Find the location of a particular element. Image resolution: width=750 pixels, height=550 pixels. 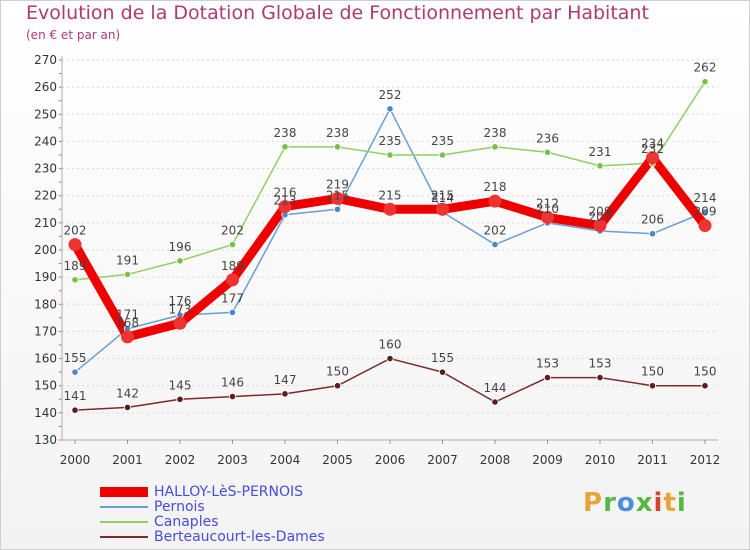

x-tick-label: 2009 is located at coordinates (547, 460).